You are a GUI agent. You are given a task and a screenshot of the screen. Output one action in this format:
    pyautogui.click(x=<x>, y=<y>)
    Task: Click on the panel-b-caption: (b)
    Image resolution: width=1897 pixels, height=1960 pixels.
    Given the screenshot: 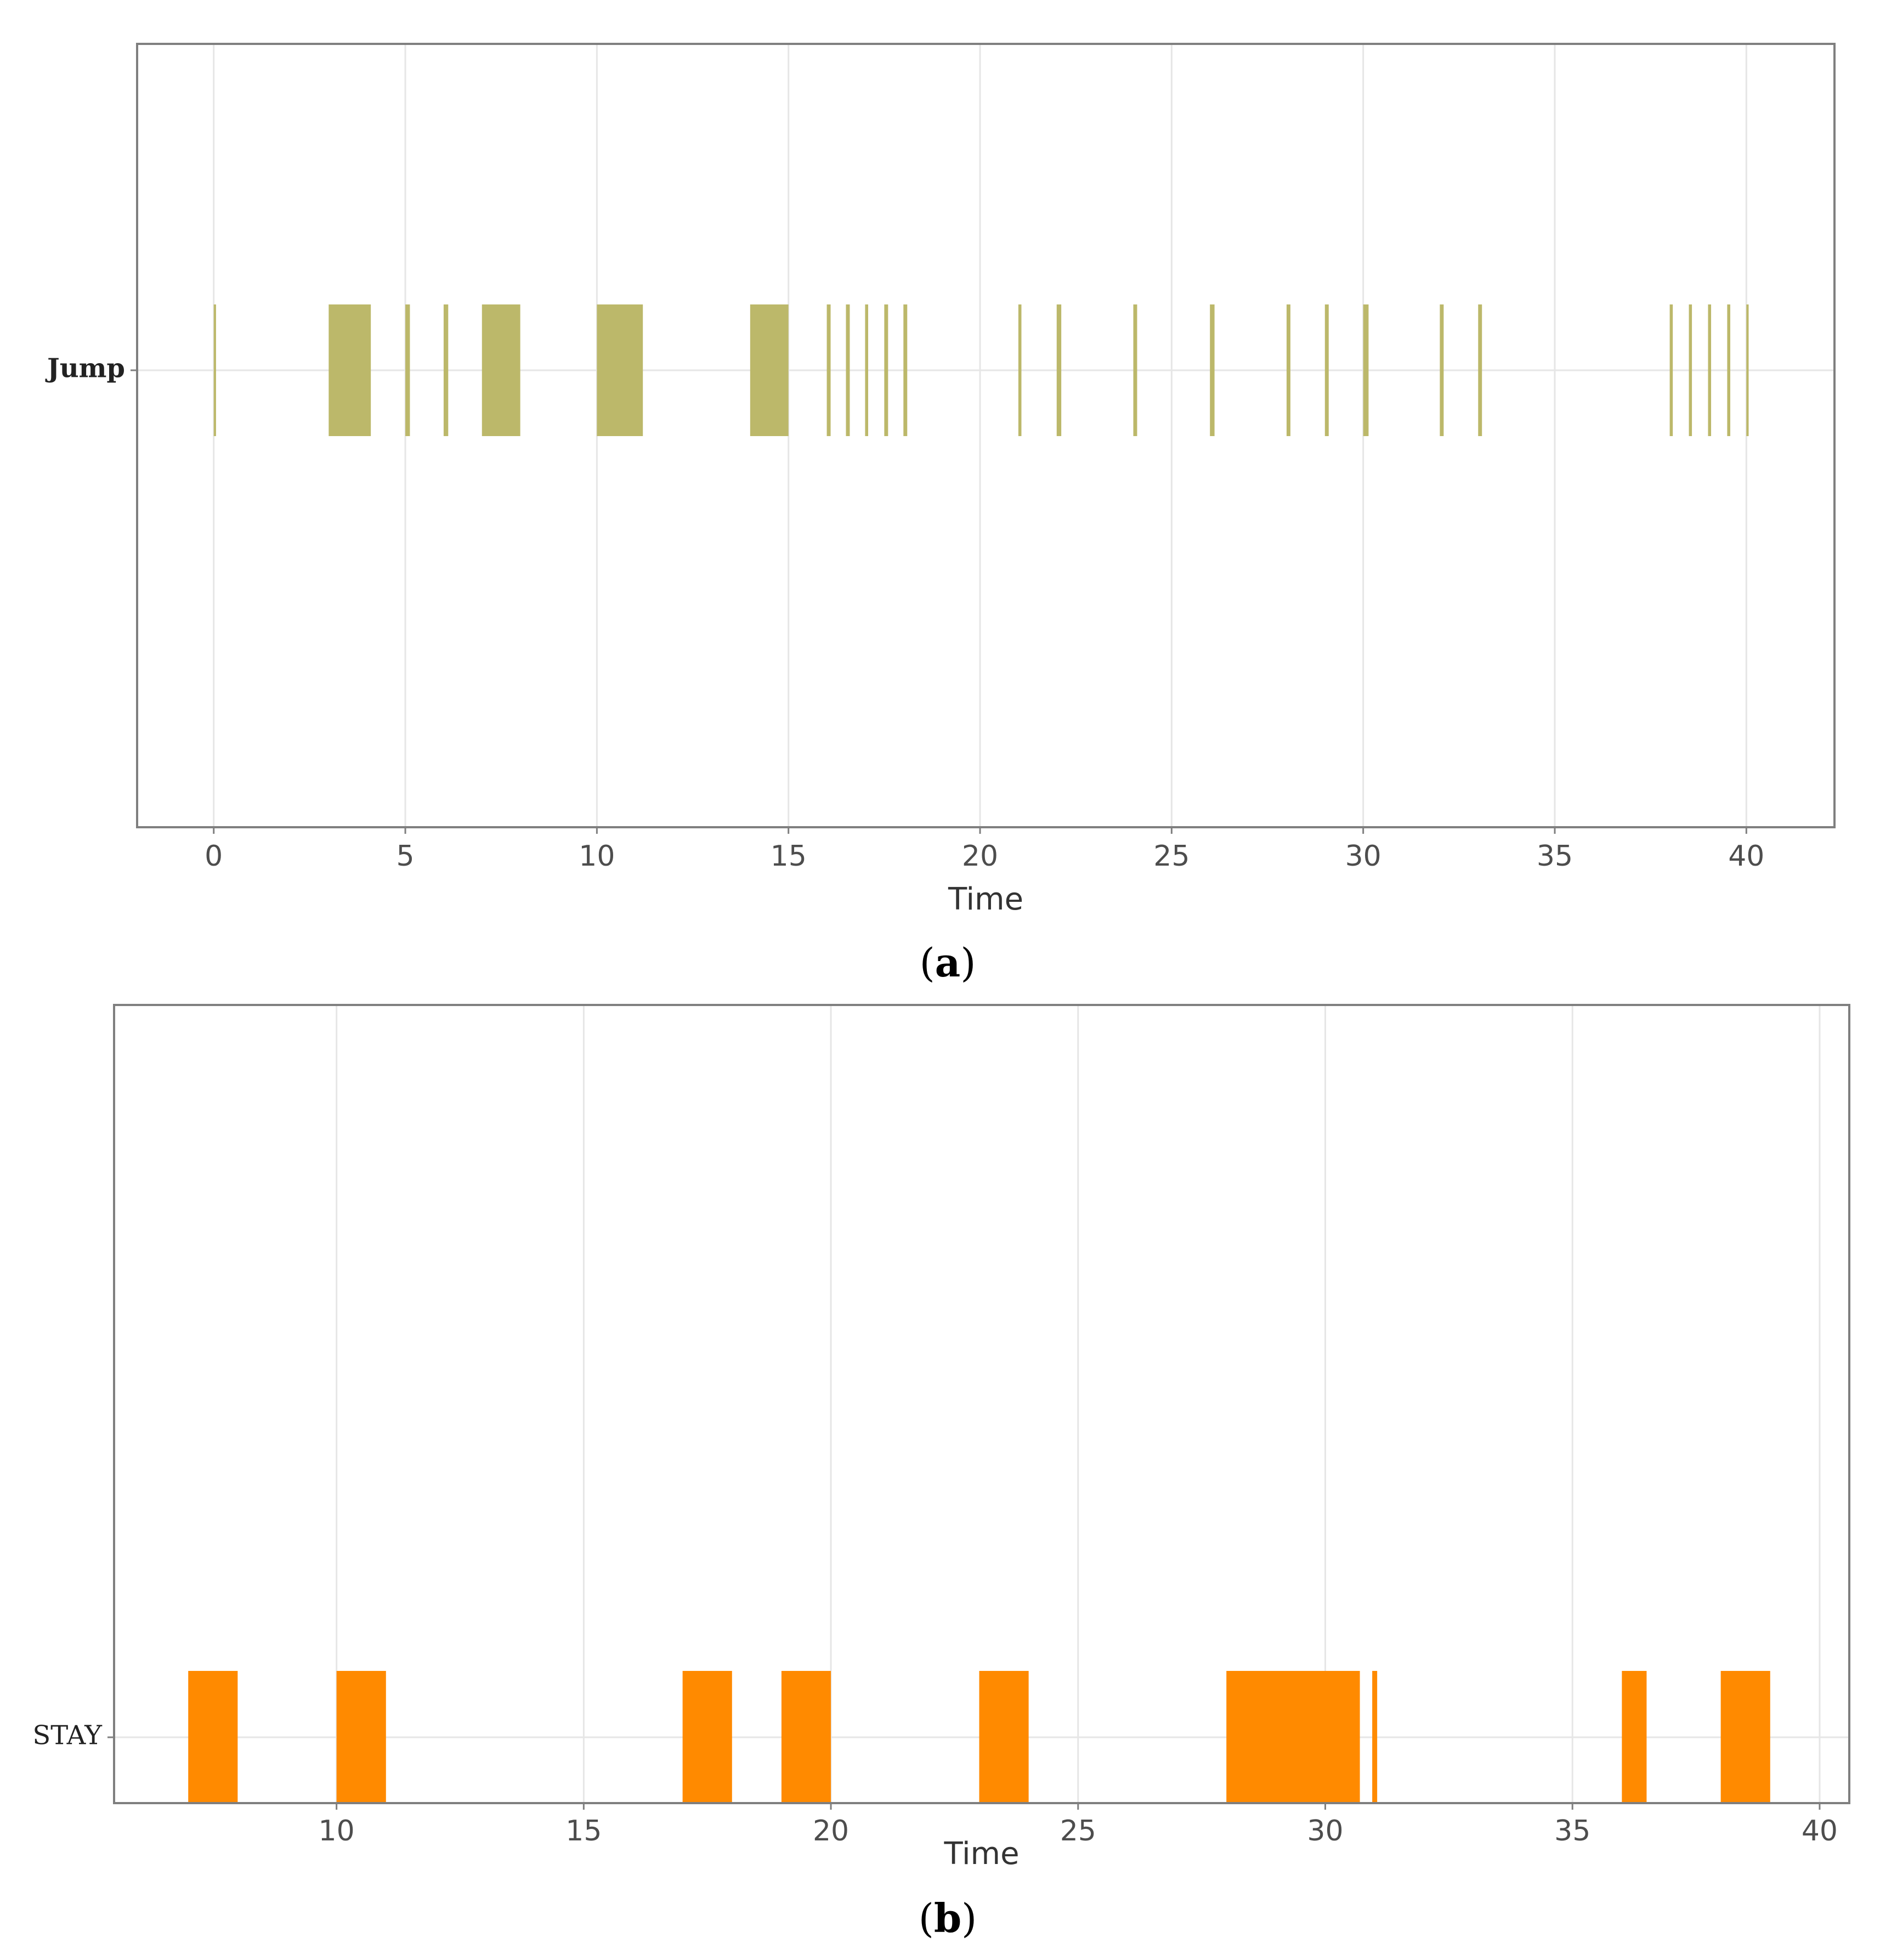 What is the action you would take?
    pyautogui.click(x=948, y=1918)
    